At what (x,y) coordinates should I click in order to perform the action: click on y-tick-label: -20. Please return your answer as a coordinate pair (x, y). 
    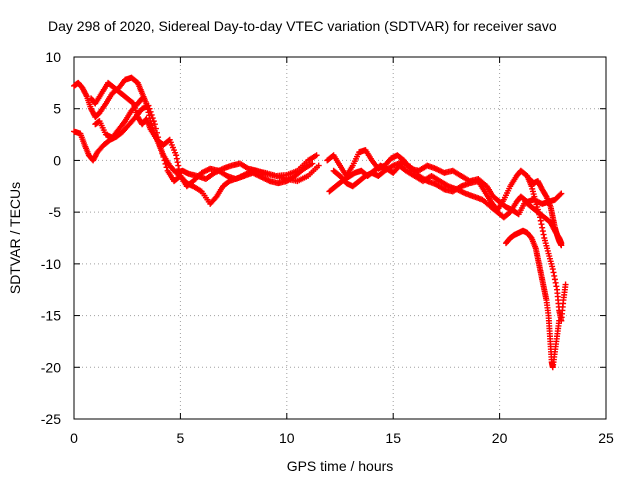
    Looking at the image, I should click on (51, 367).